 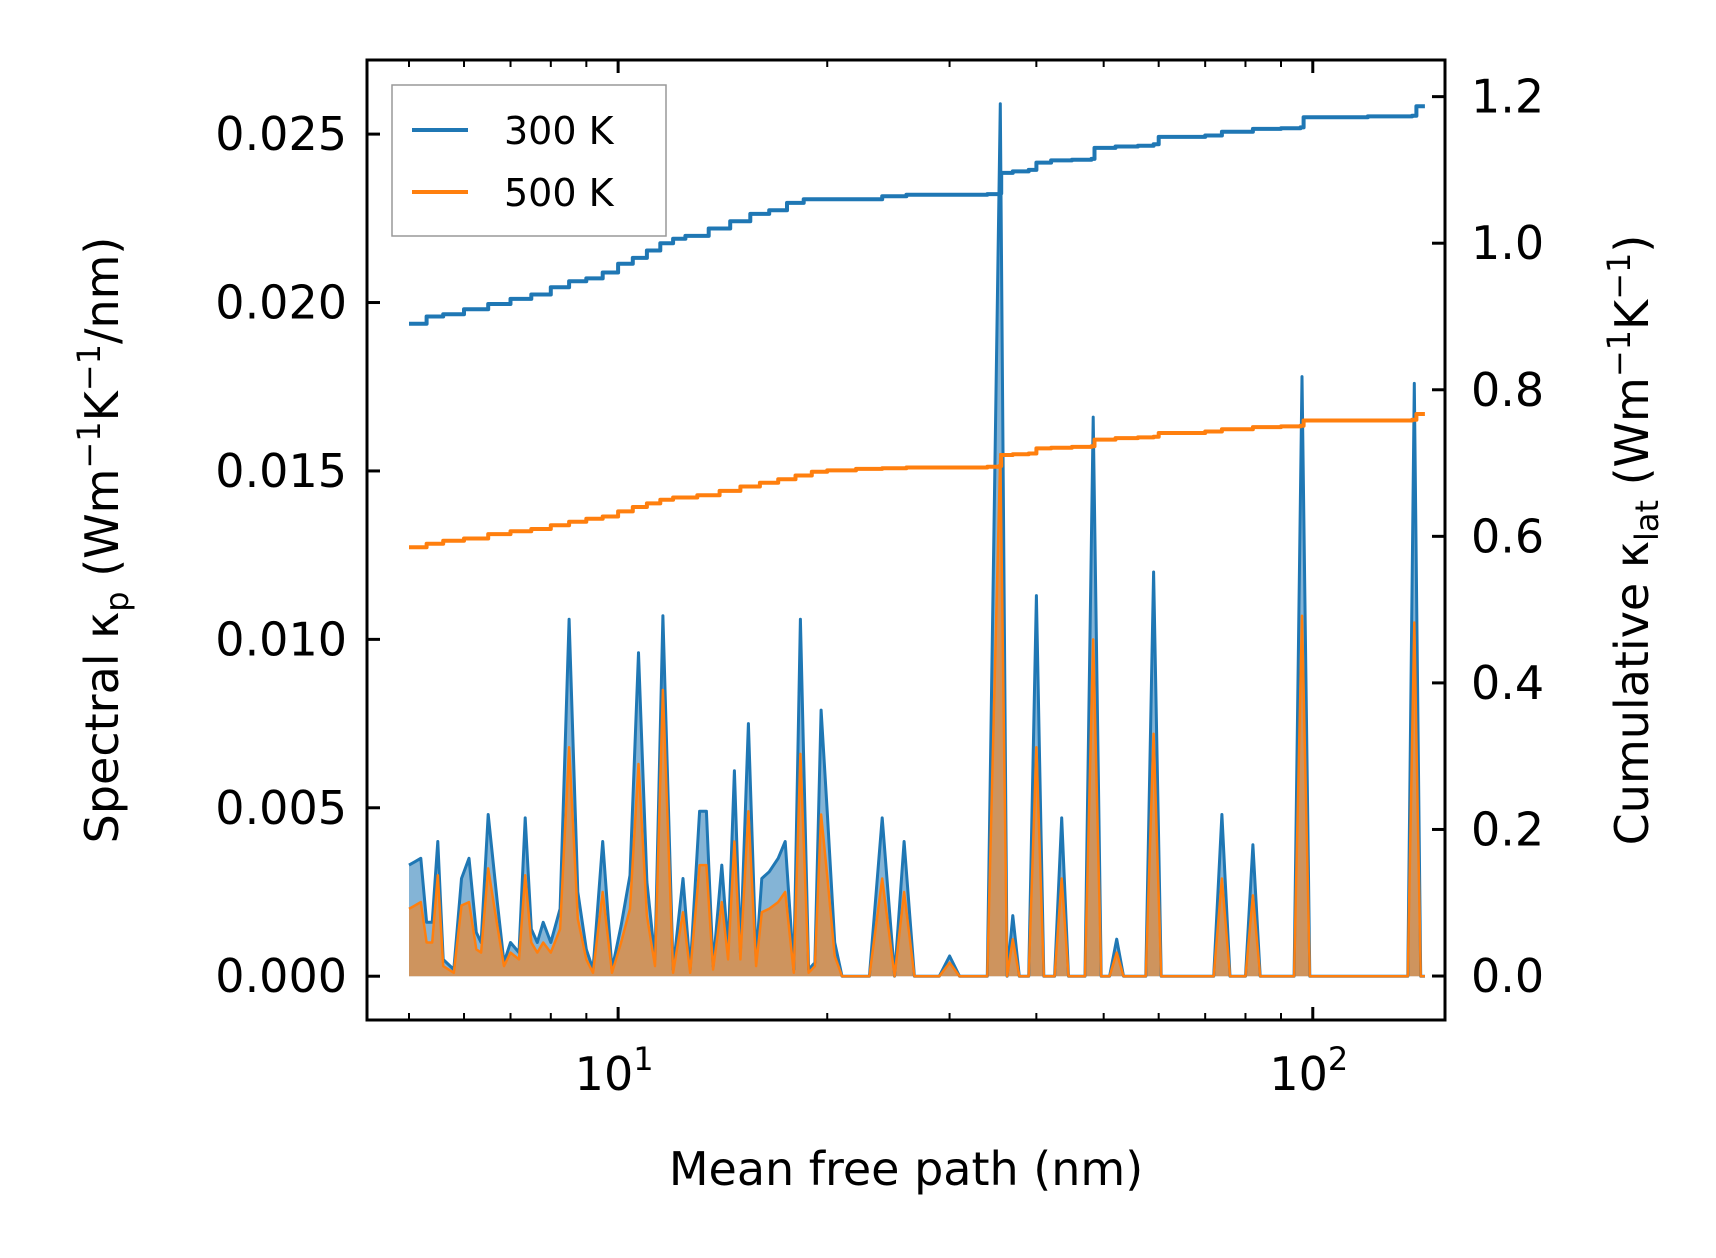 What do you see at coordinates (917, 215) in the screenshot?
I see `cumulative-line-300k` at bounding box center [917, 215].